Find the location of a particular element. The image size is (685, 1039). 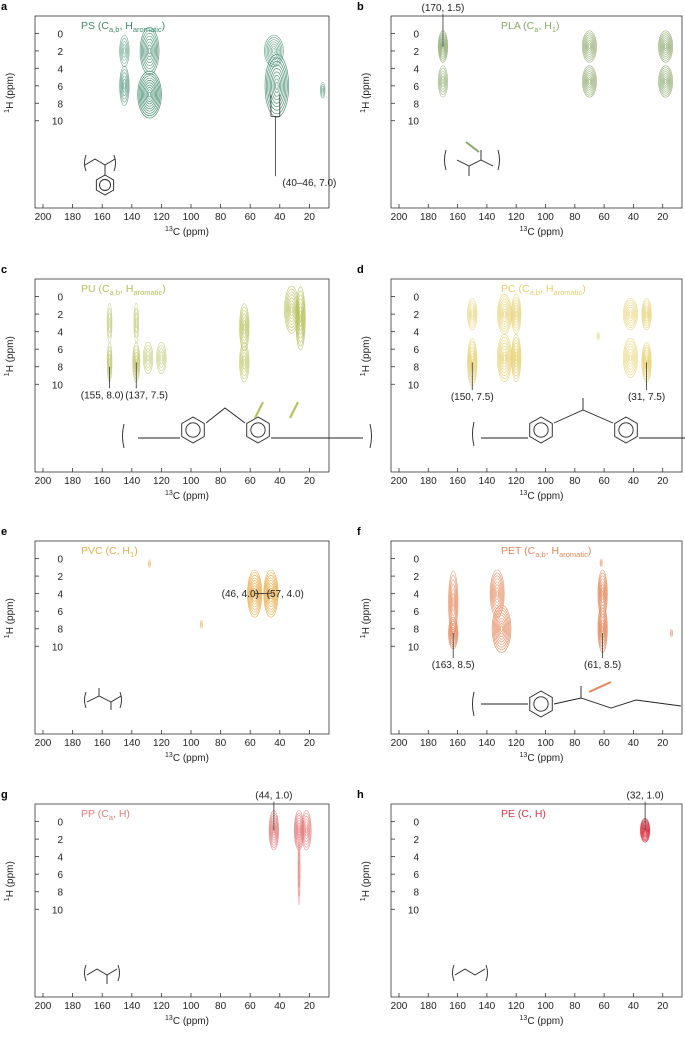

aromatic-circle is located at coordinates (541, 704).